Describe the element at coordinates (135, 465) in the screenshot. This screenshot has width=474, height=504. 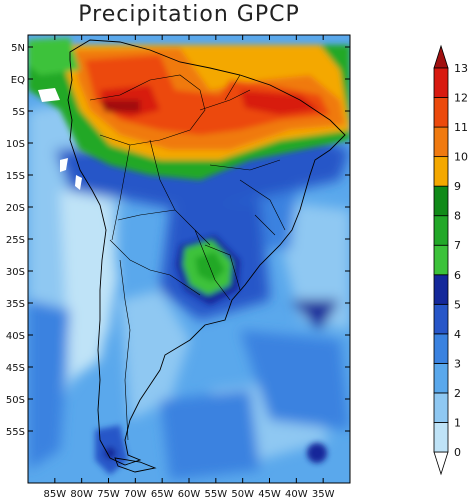
I see `tierra-del-fuego` at that location.